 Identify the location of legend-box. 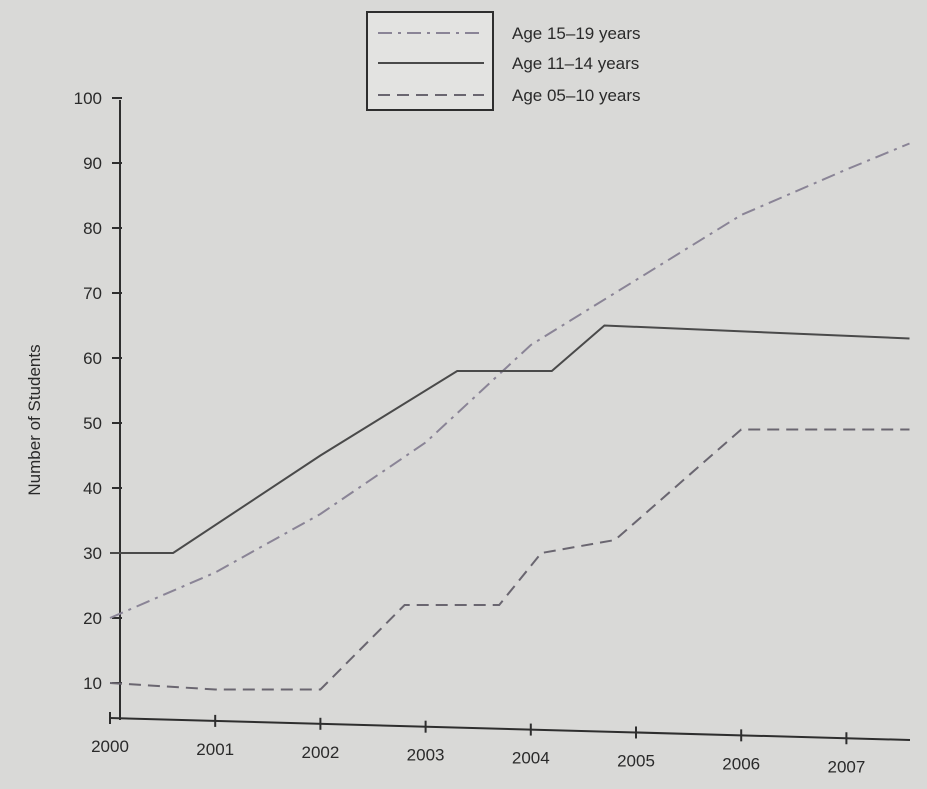
(430, 61).